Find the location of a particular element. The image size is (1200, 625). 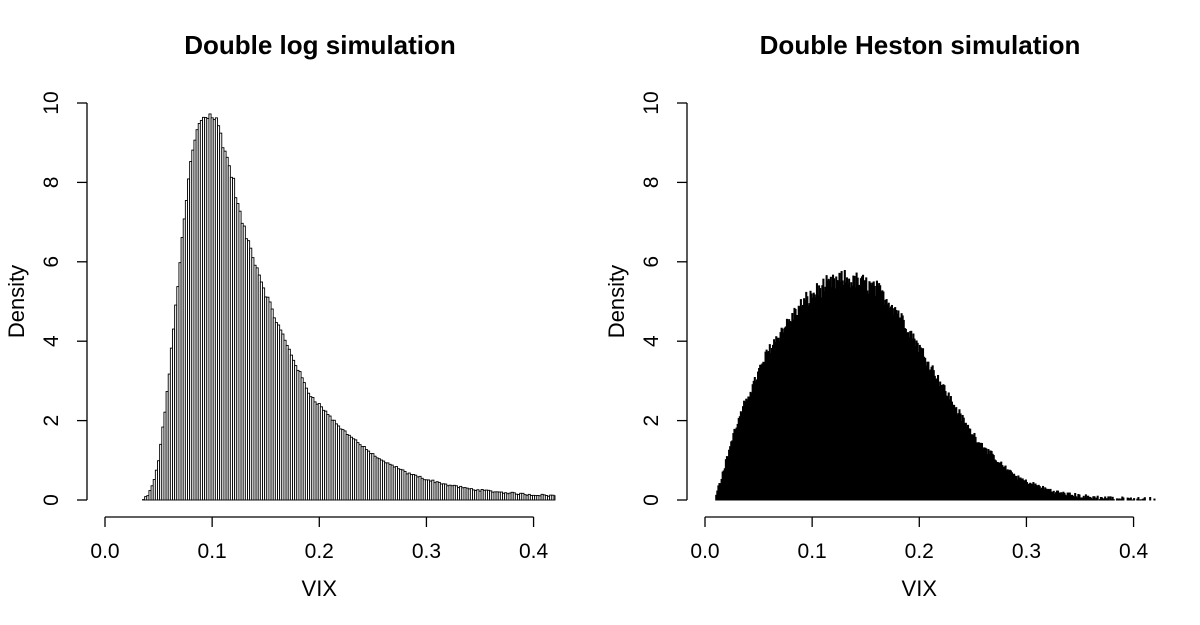

histogram-bars is located at coordinates (935, 385).